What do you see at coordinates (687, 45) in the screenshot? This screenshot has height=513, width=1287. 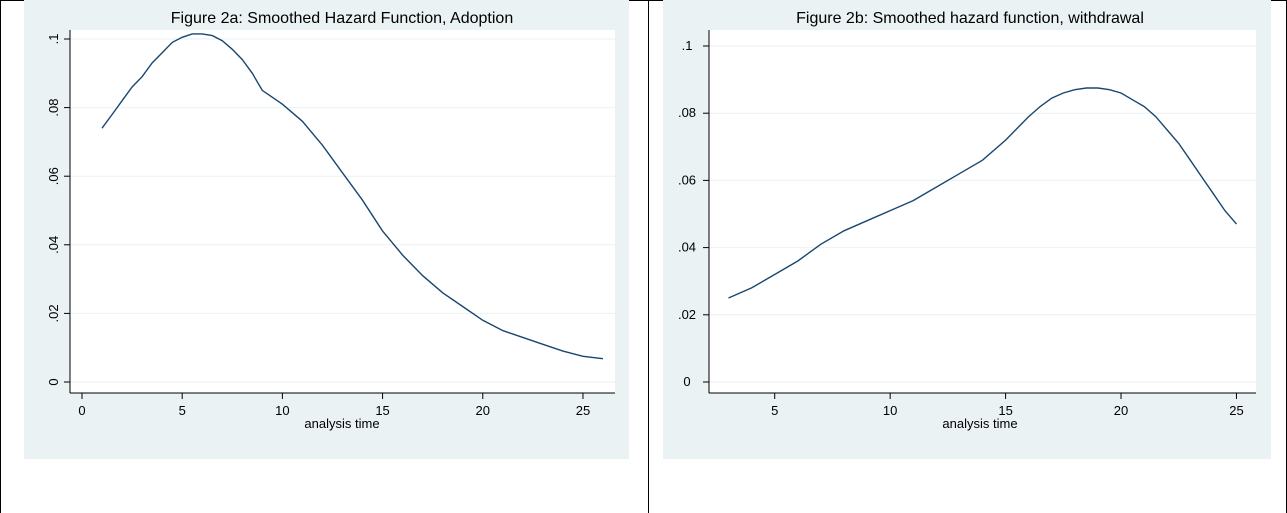 I see `chart-b-y-tick-label: .1` at bounding box center [687, 45].